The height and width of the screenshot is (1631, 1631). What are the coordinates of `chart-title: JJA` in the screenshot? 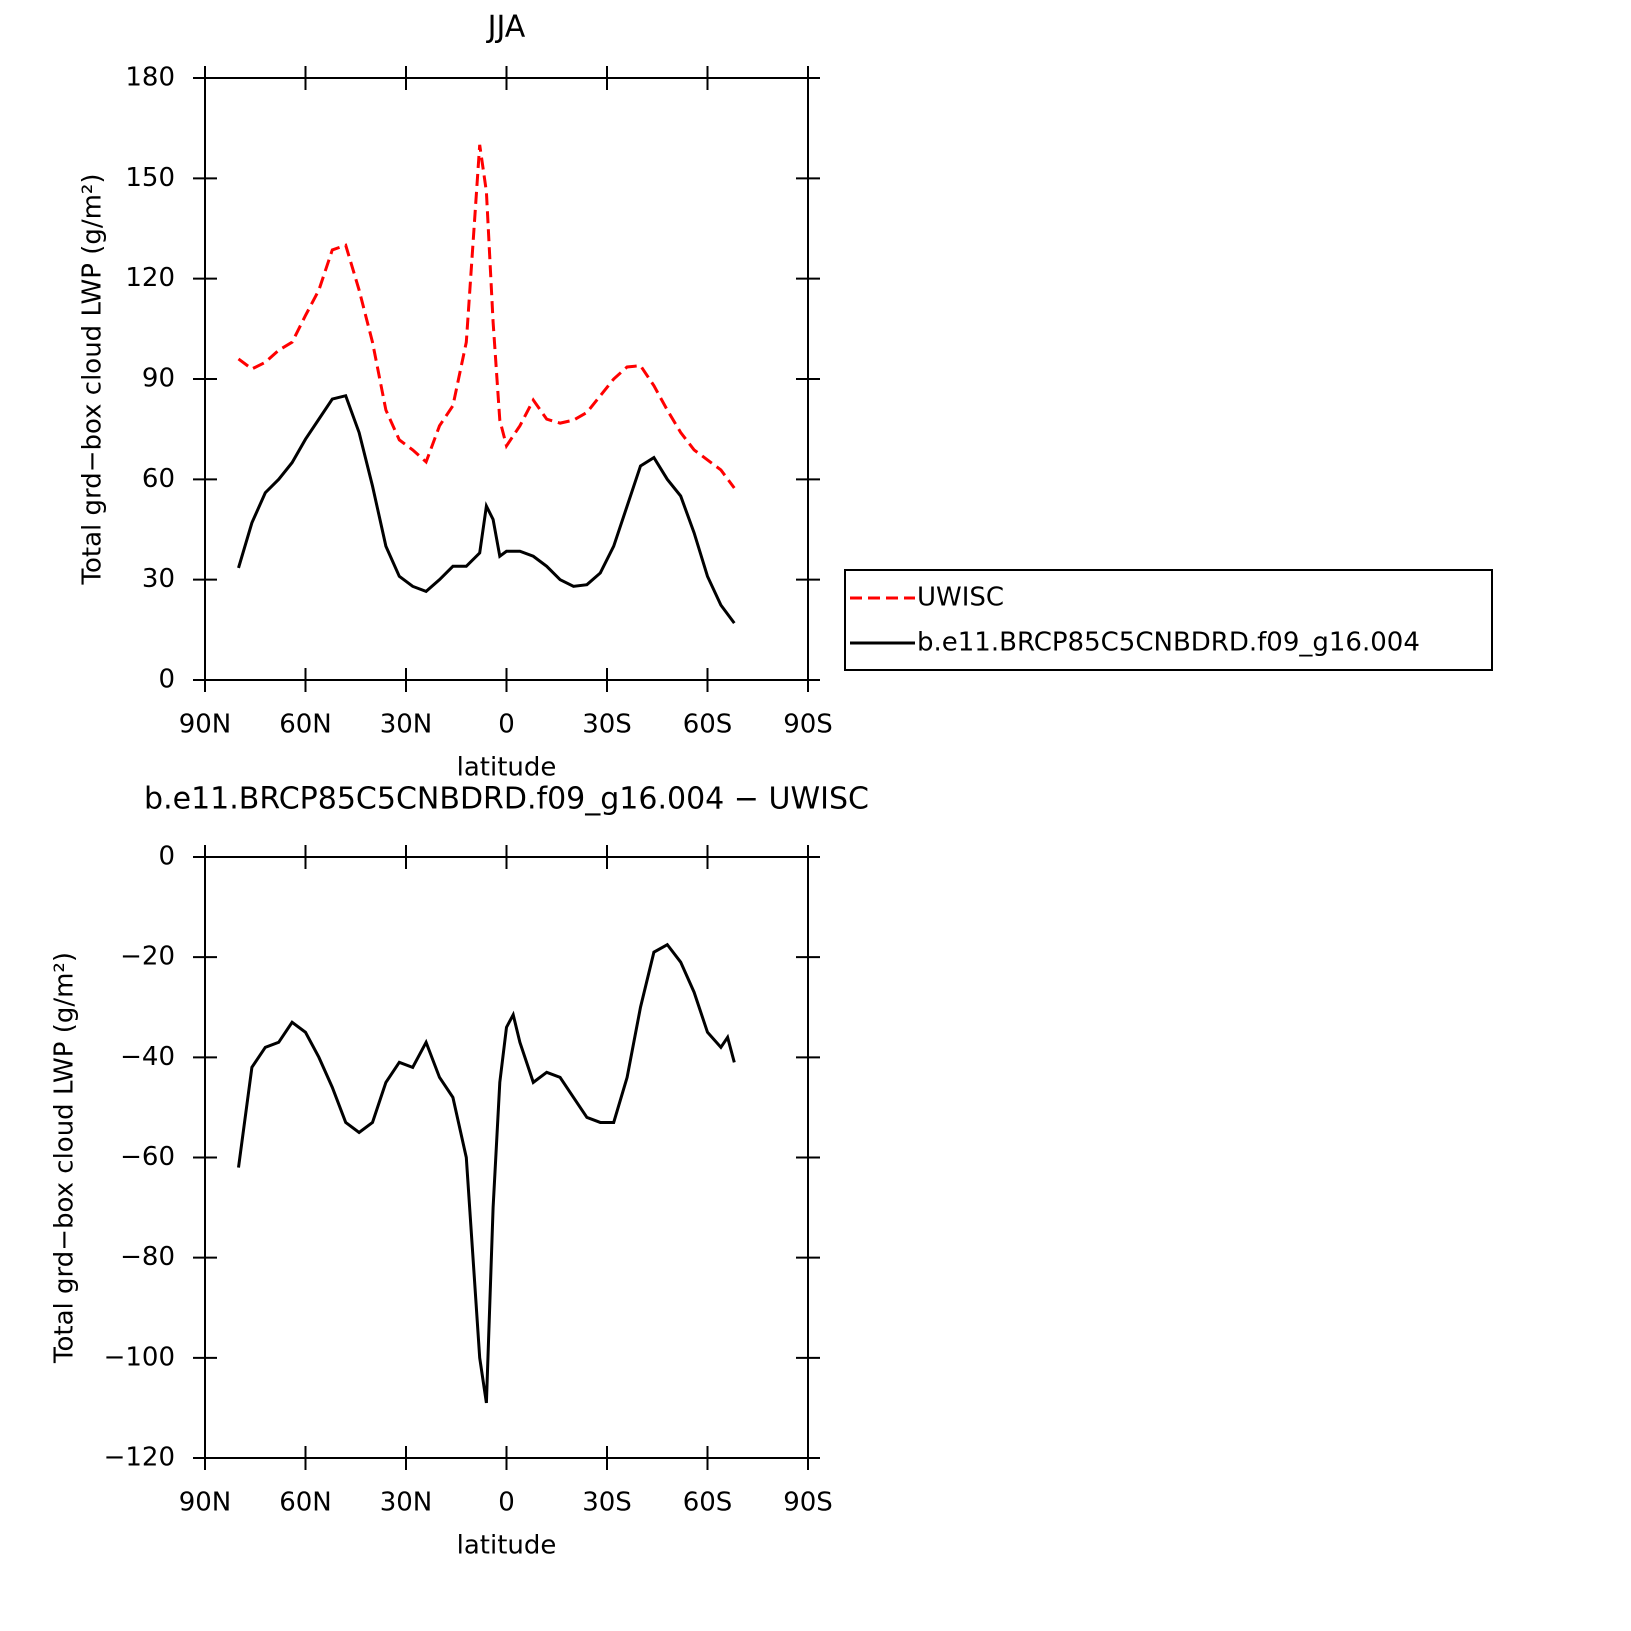 It's located at (506, 27).